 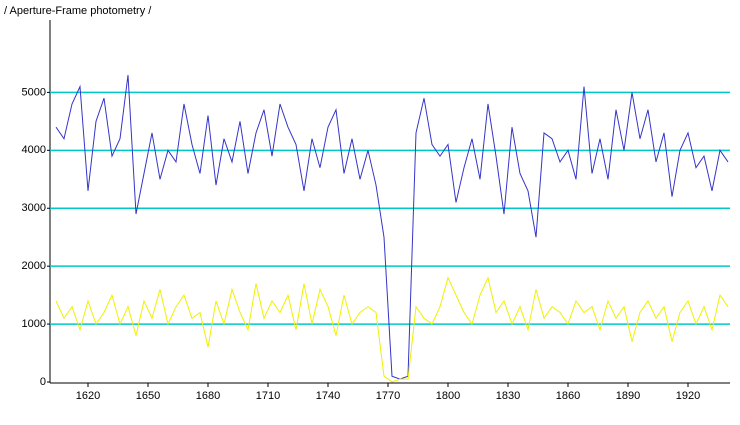 I want to click on x-tick-label: 1620, so click(x=88, y=396).